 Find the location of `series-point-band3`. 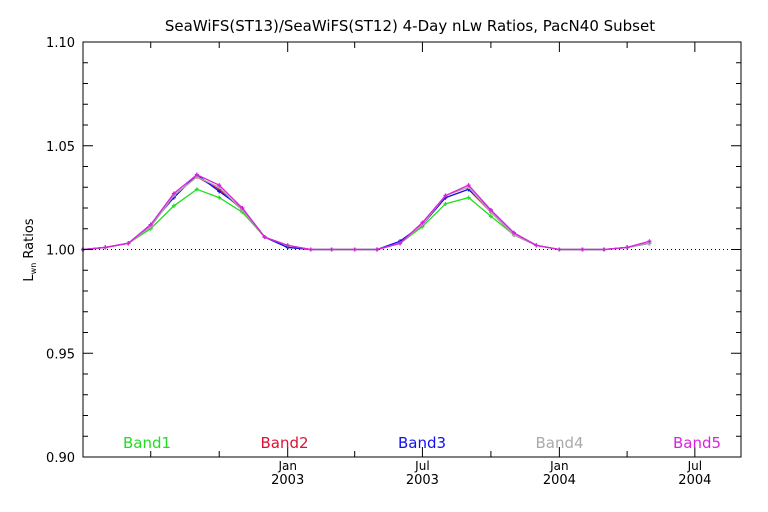

series-point-band3 is located at coordinates (219, 191).